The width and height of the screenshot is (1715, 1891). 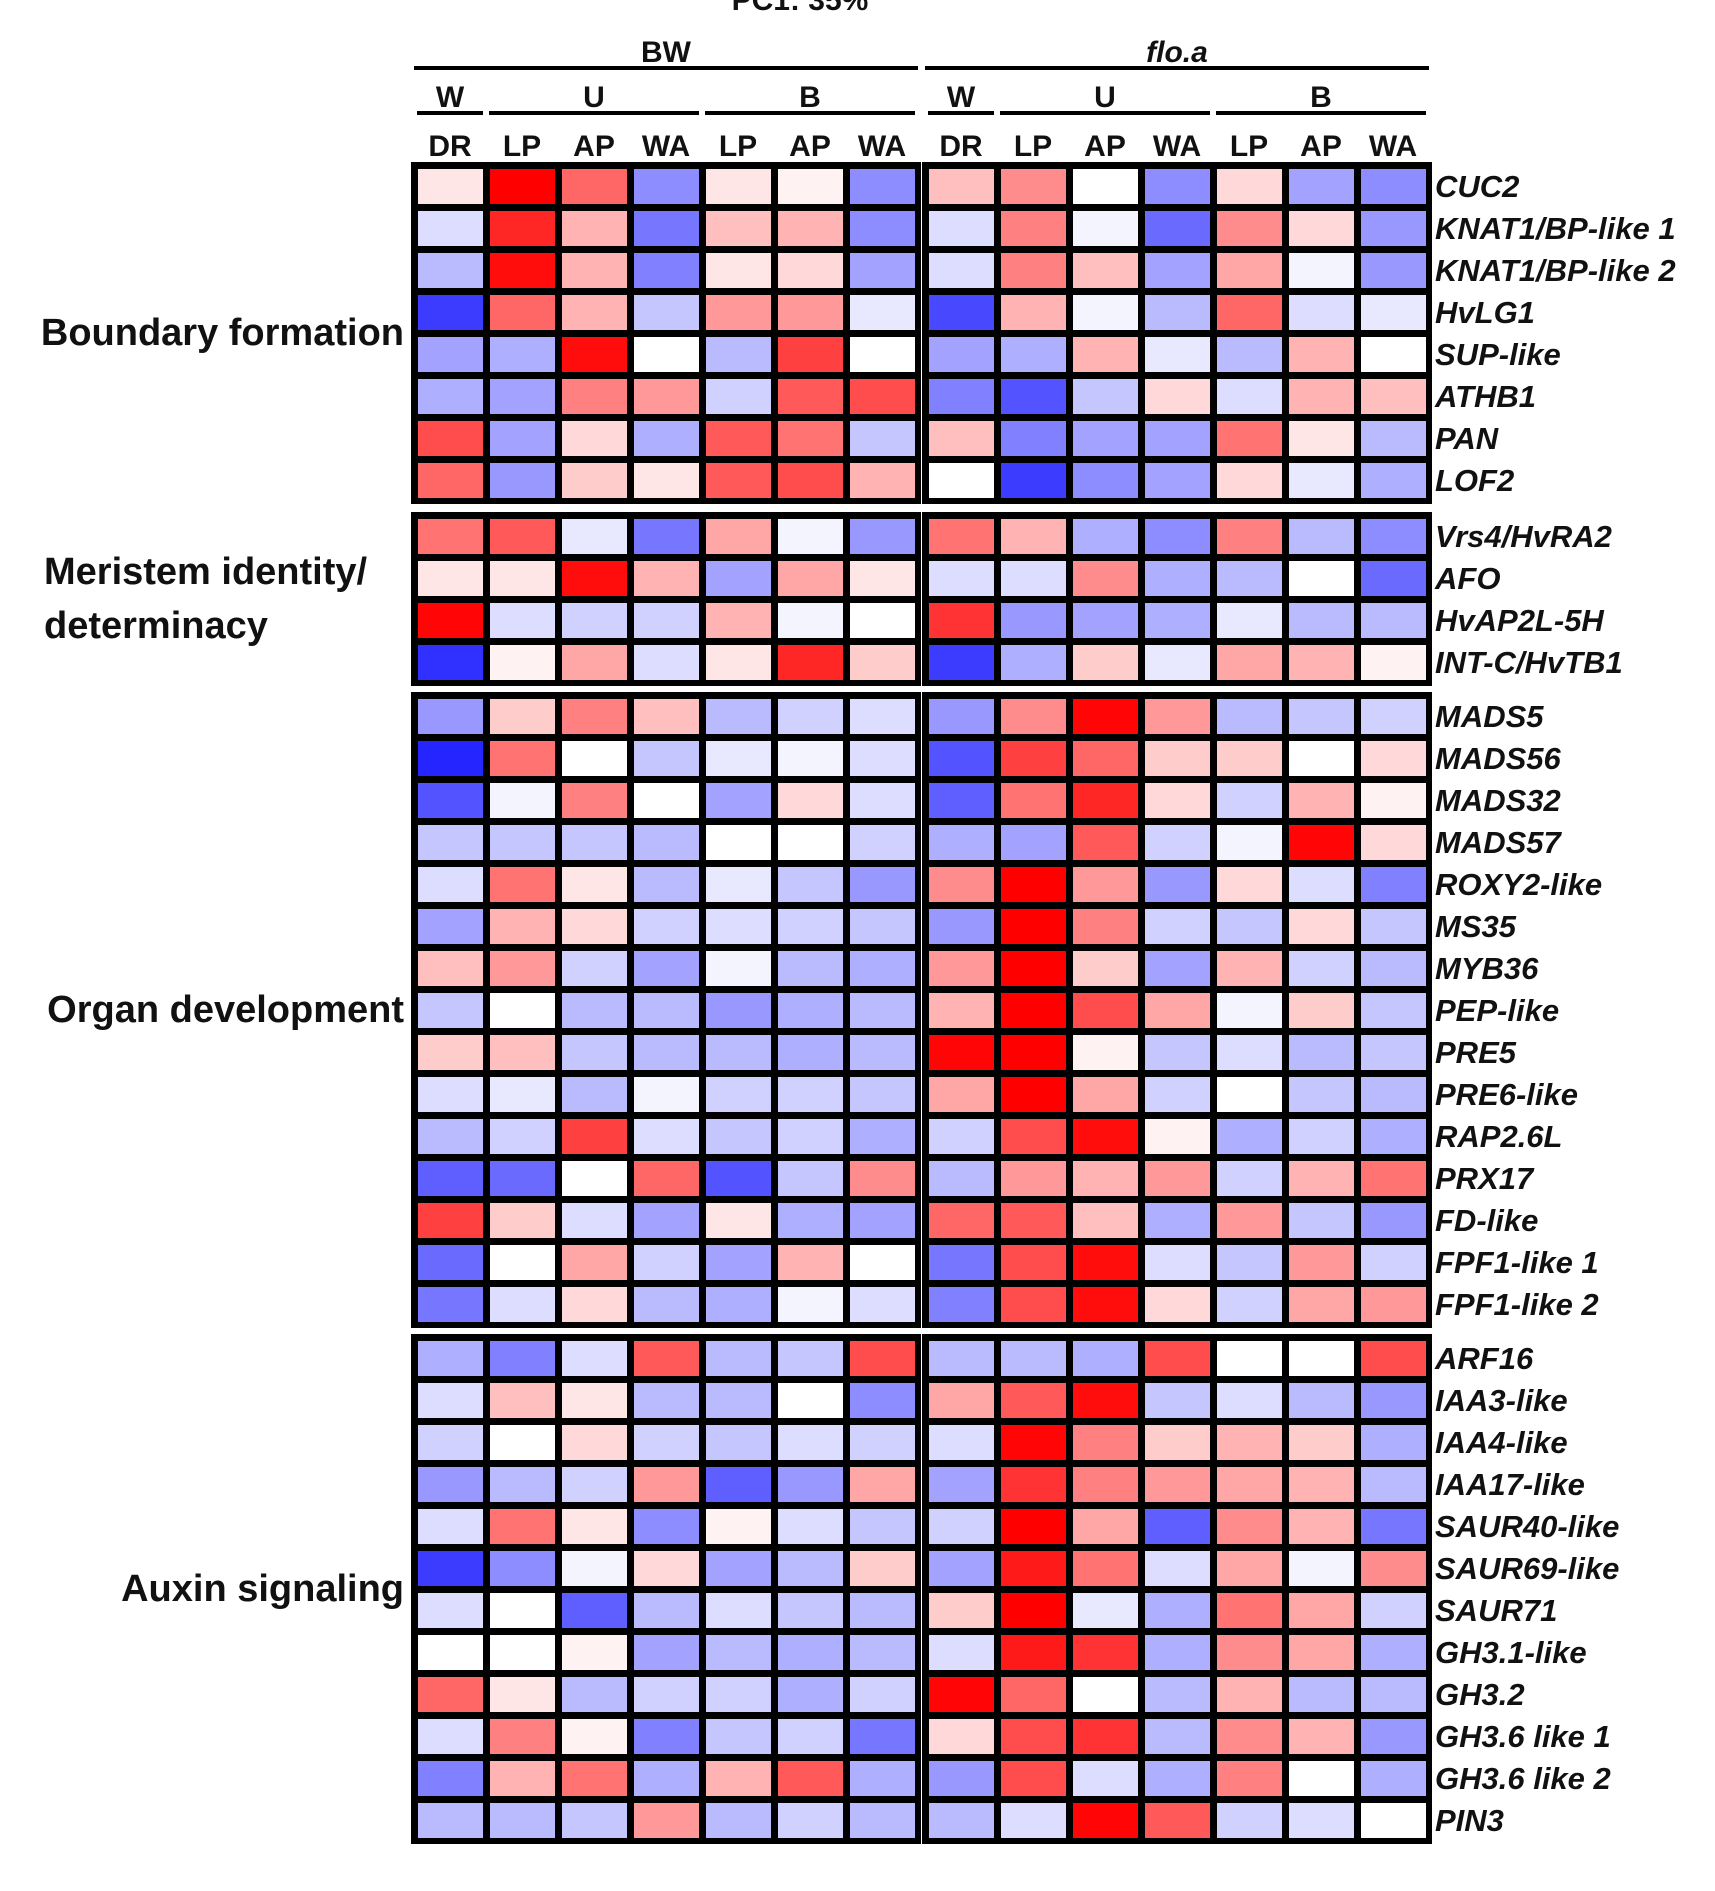 What do you see at coordinates (1501, 1442) in the screenshot?
I see `gene-label: IAA4-like` at bounding box center [1501, 1442].